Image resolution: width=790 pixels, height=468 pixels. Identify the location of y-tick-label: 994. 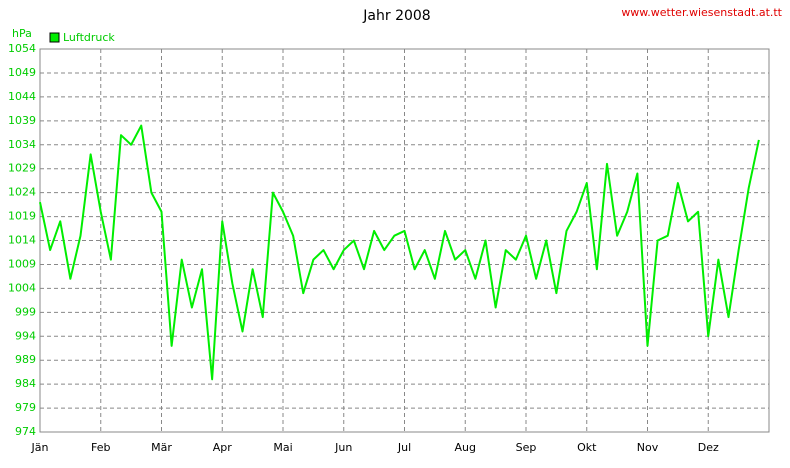
(25, 335).